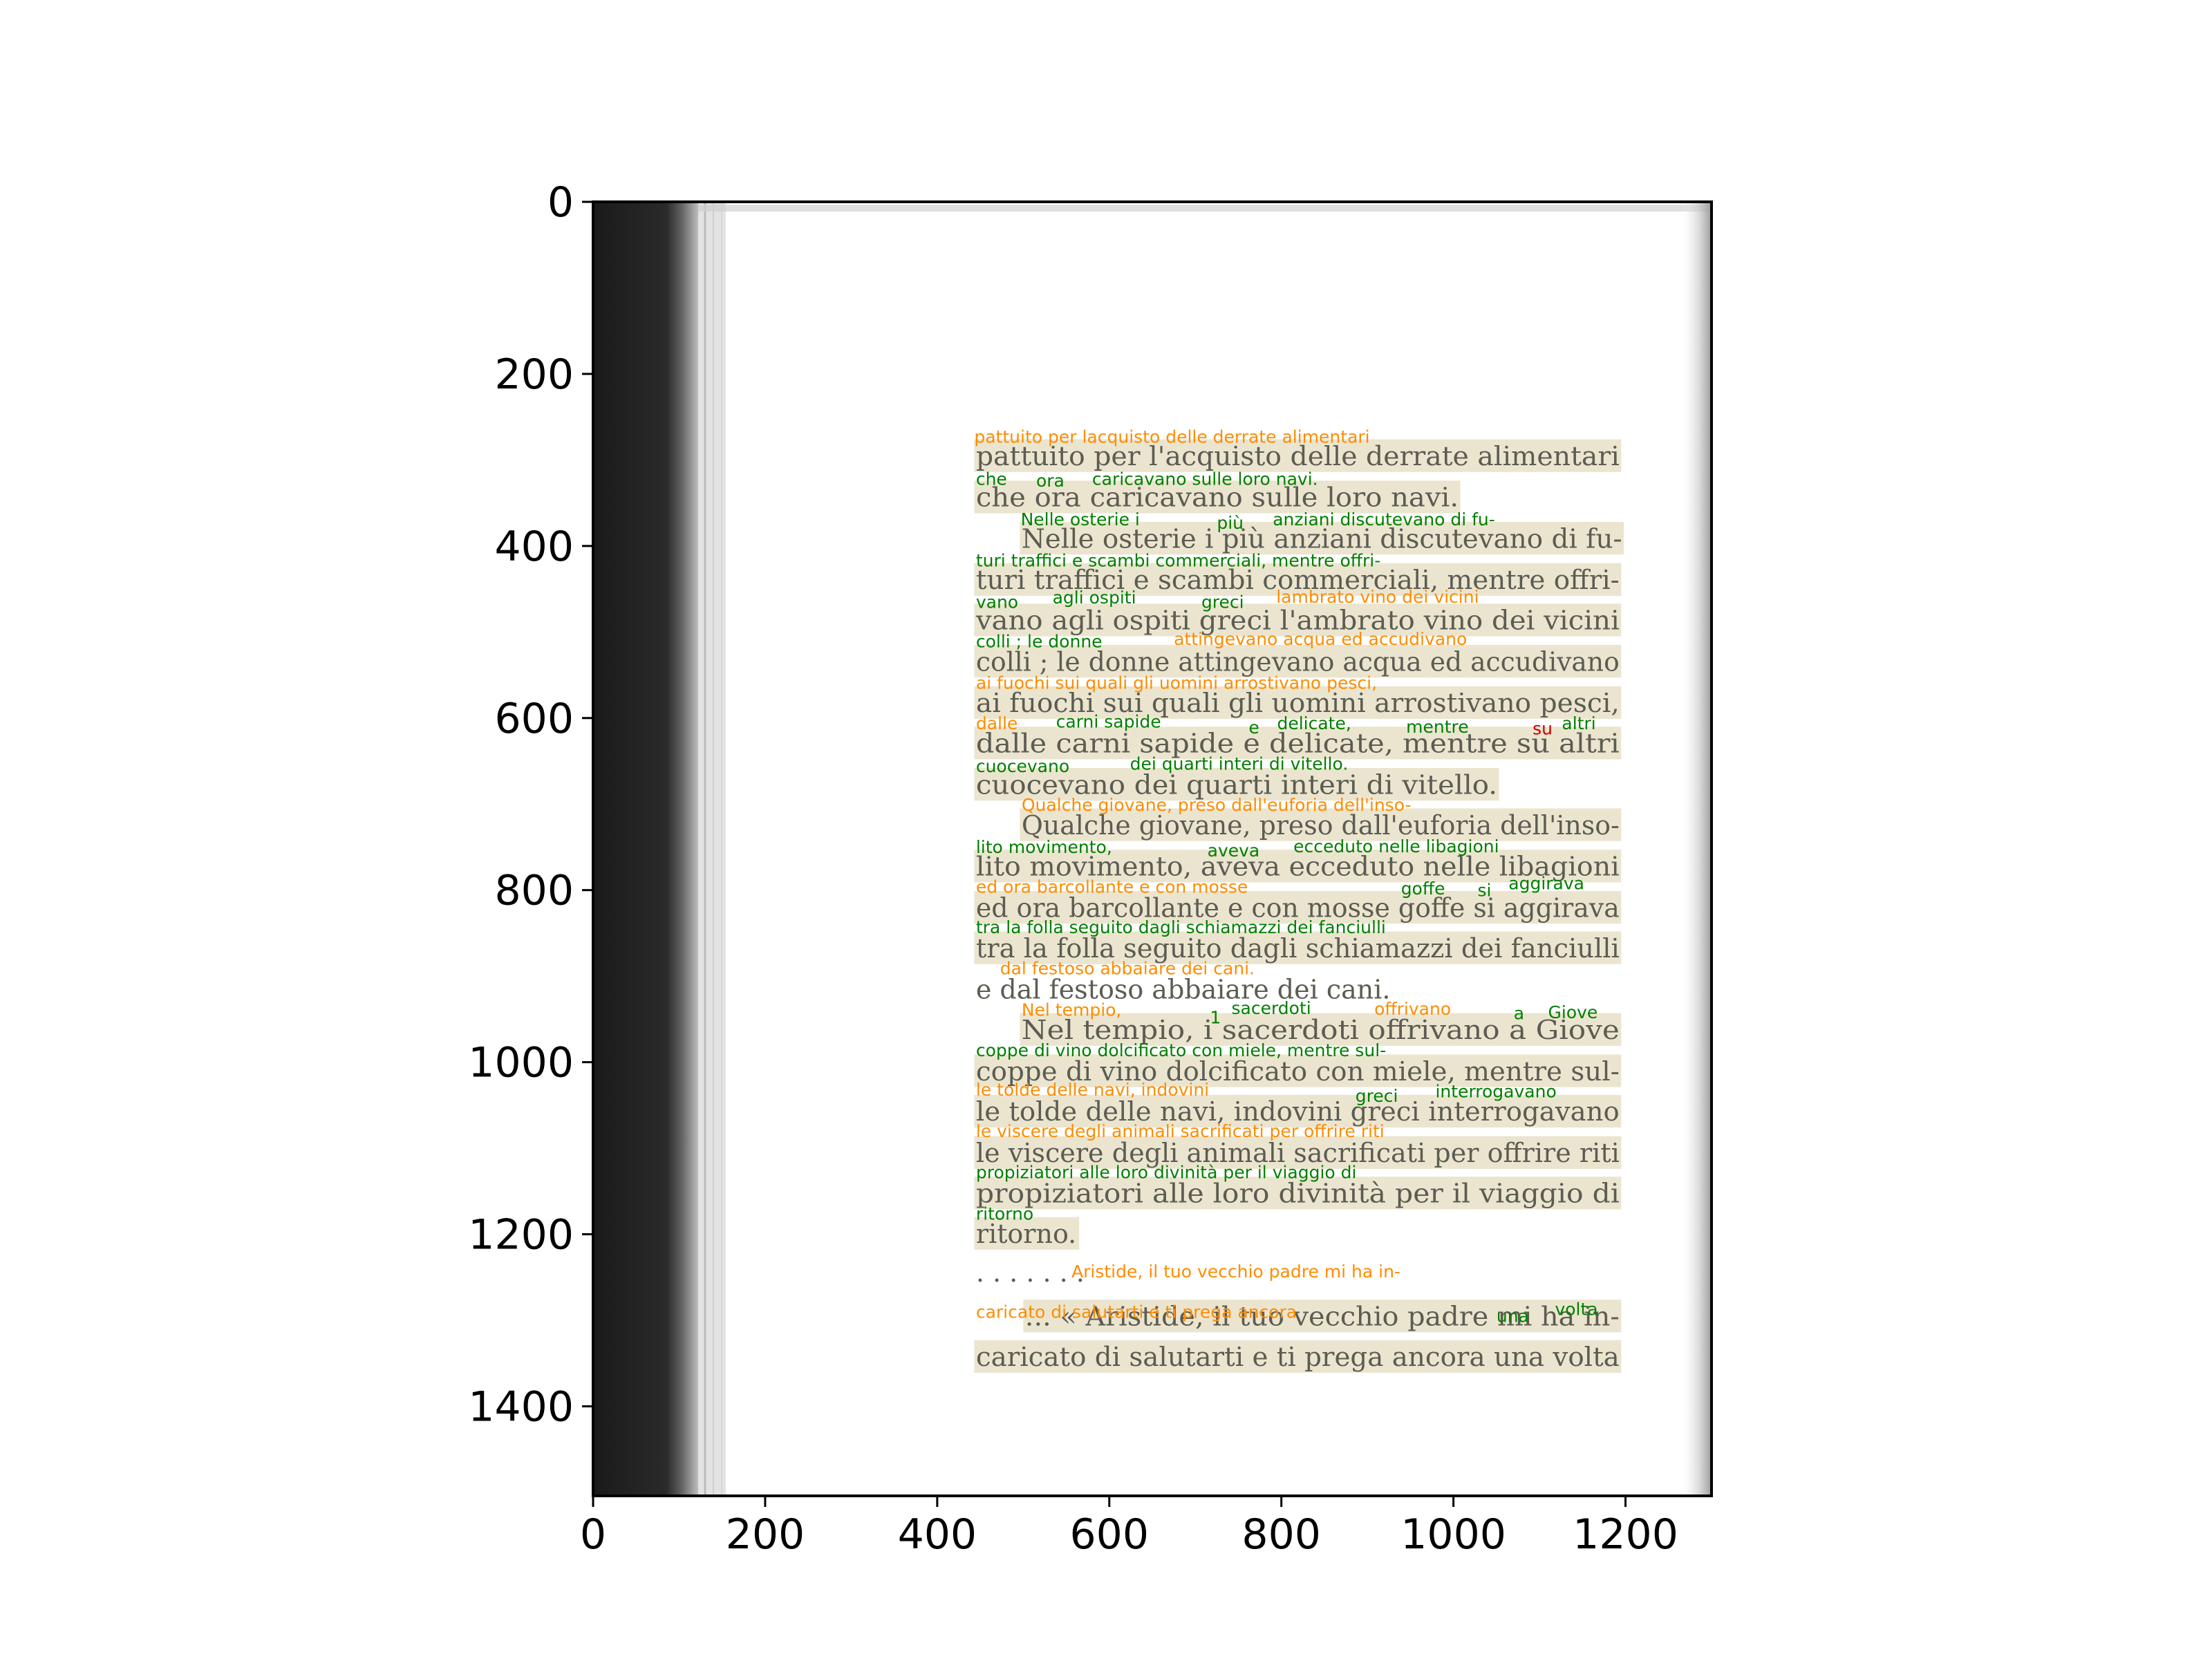 Image resolution: width=2212 pixels, height=1659 pixels. I want to click on ocr-label: dei quarti interi di vitello., so click(1239, 763).